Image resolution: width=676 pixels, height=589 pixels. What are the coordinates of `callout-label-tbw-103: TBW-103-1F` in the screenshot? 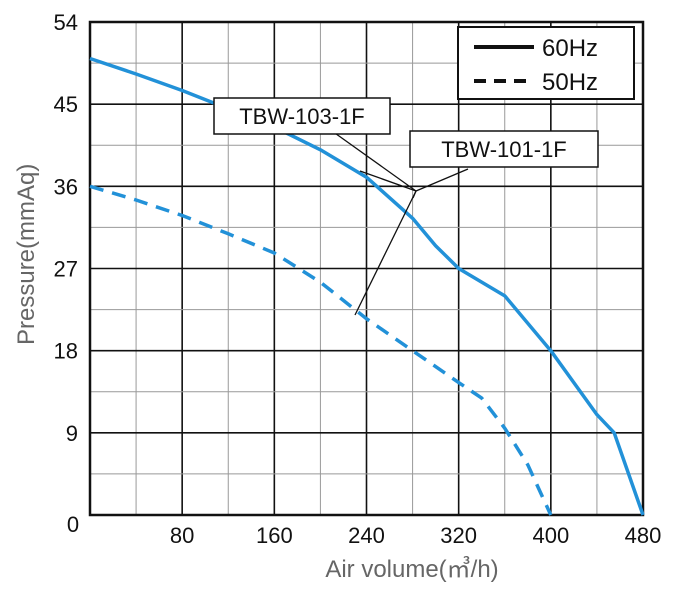 It's located at (302, 116).